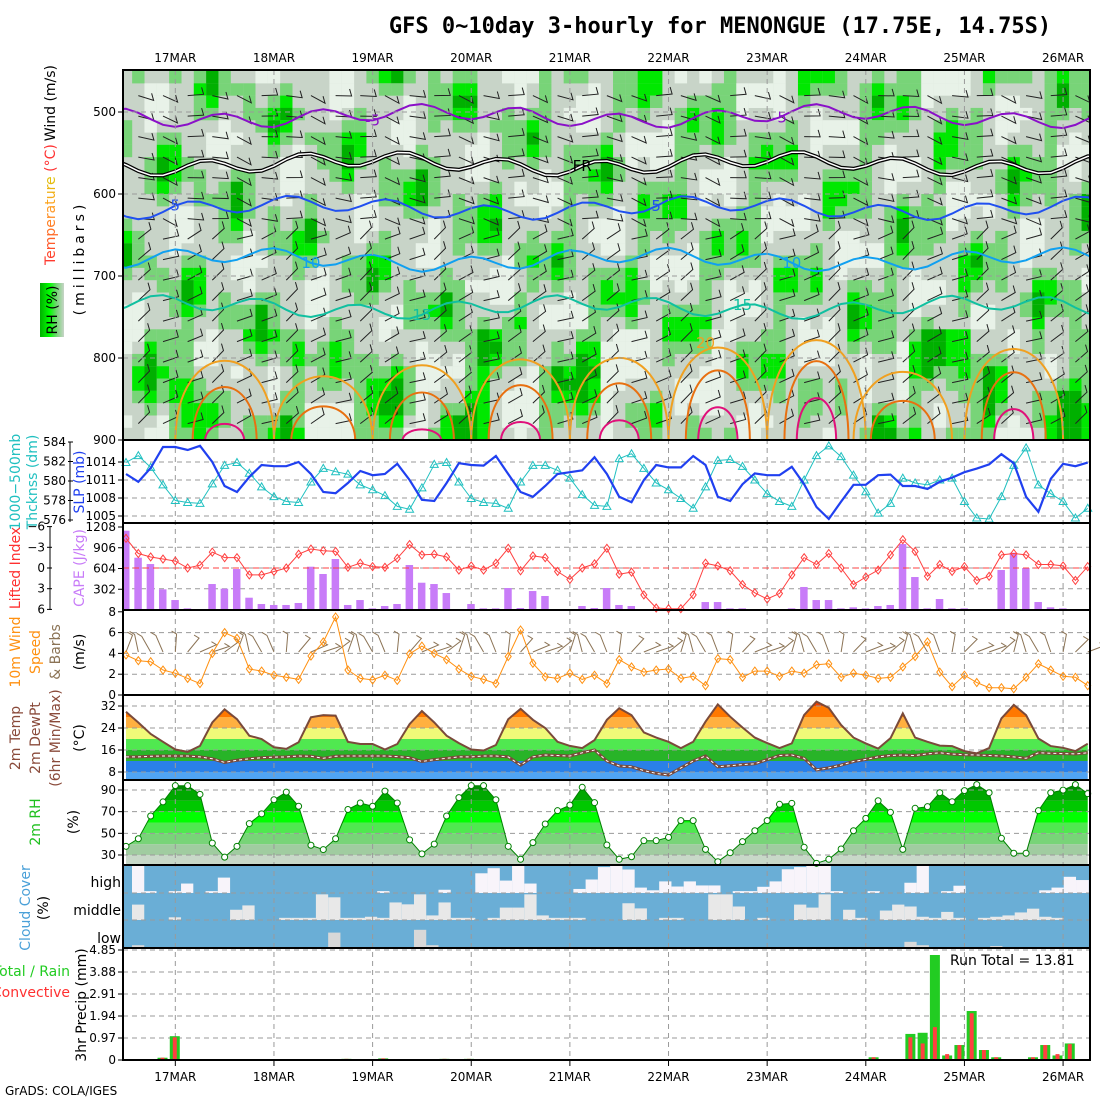  Describe the element at coordinates (1012, 961) in the screenshot. I see `run-total-label: Run Total = 13.81` at that location.